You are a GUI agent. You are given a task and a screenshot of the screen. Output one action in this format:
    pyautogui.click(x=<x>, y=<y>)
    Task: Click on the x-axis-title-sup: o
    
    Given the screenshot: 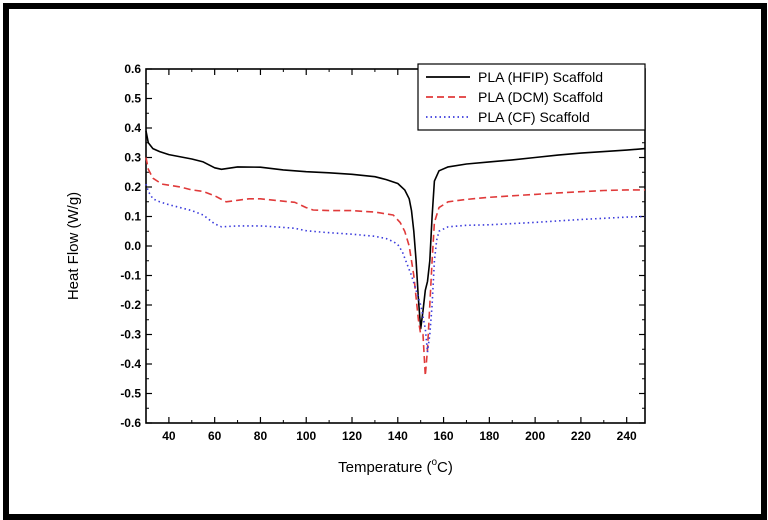 What is the action you would take?
    pyautogui.click(x=434, y=462)
    